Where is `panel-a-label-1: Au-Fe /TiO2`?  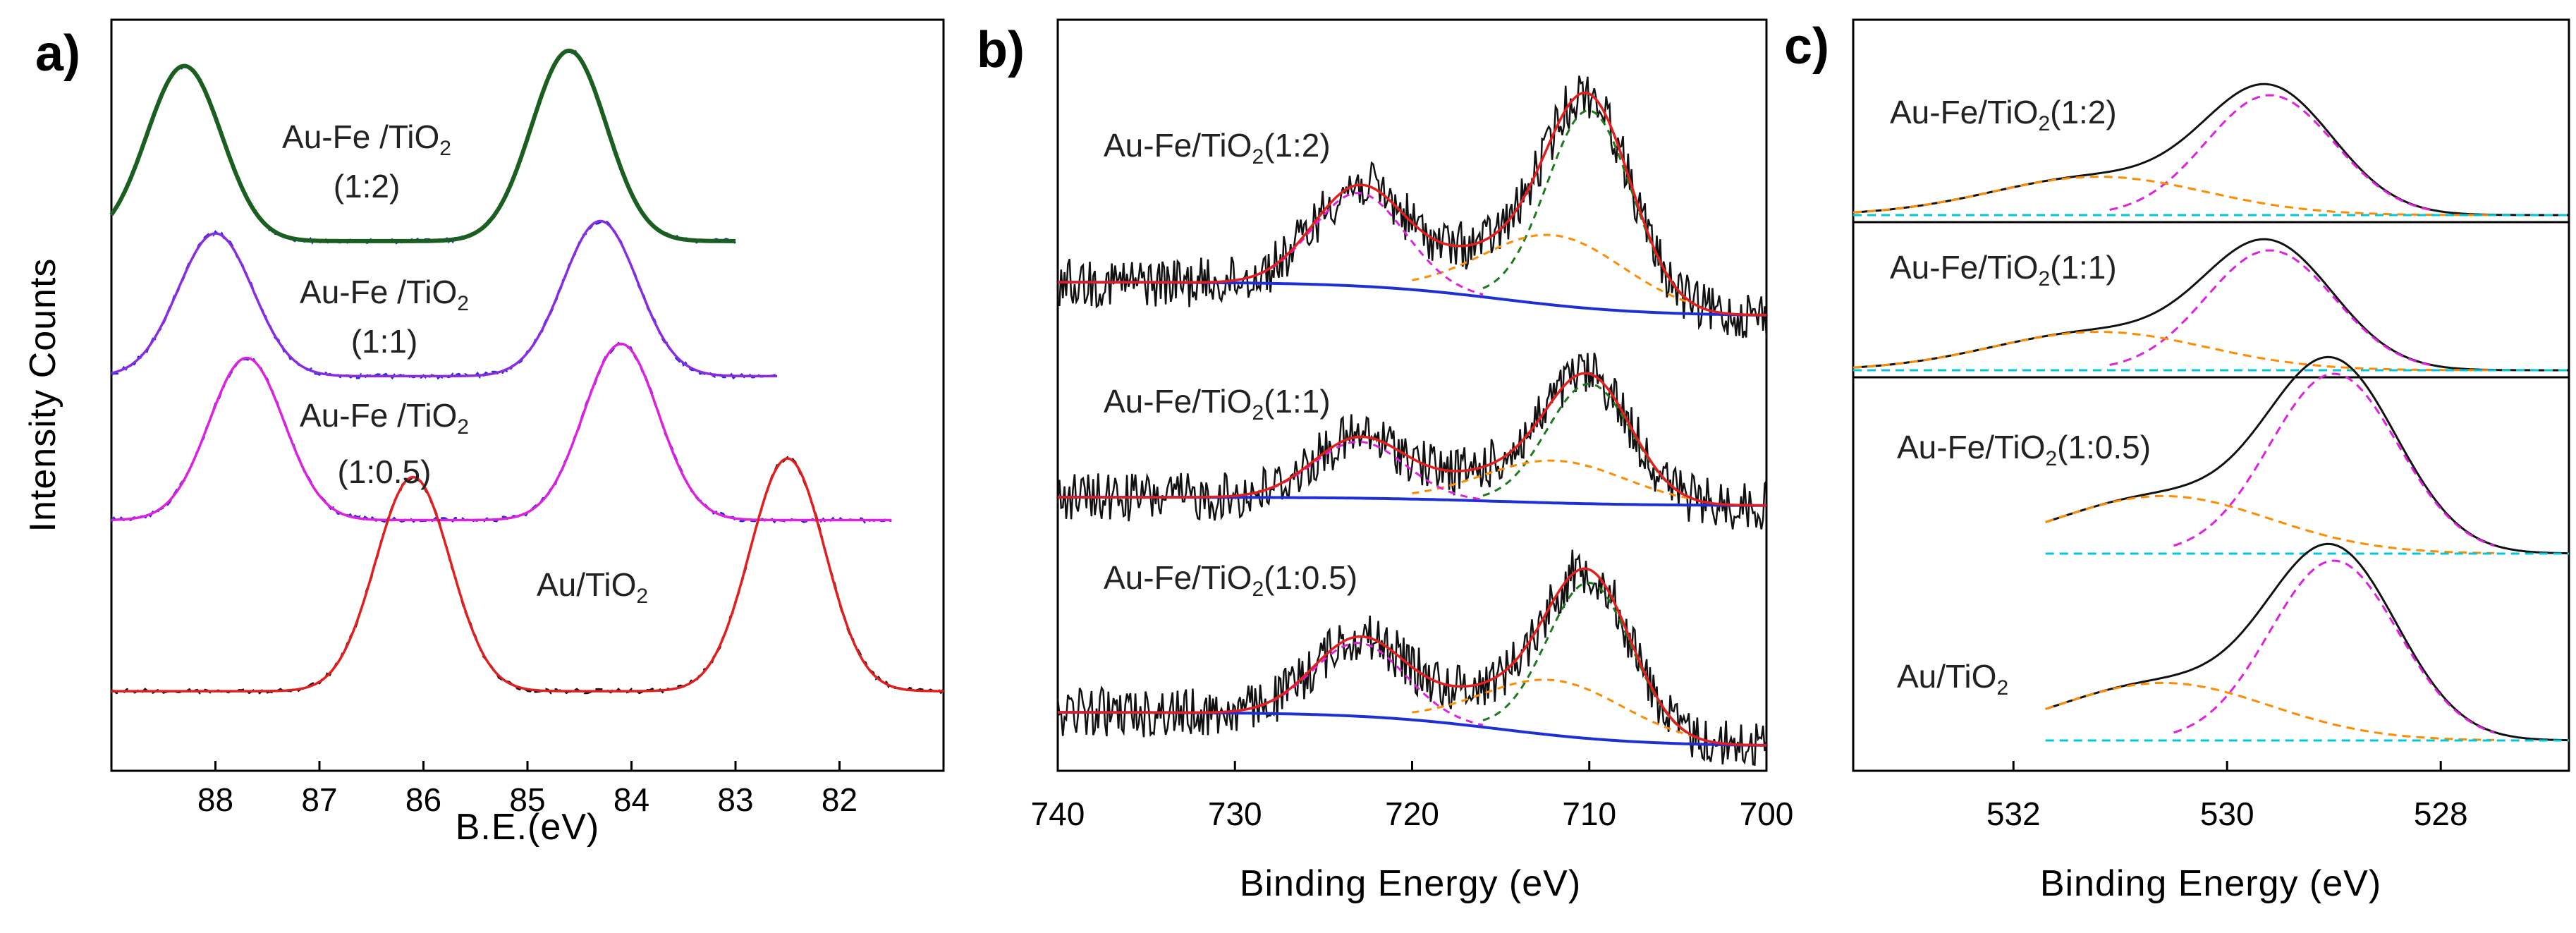 panel-a-label-1: Au-Fe /TiO2 is located at coordinates (385, 294).